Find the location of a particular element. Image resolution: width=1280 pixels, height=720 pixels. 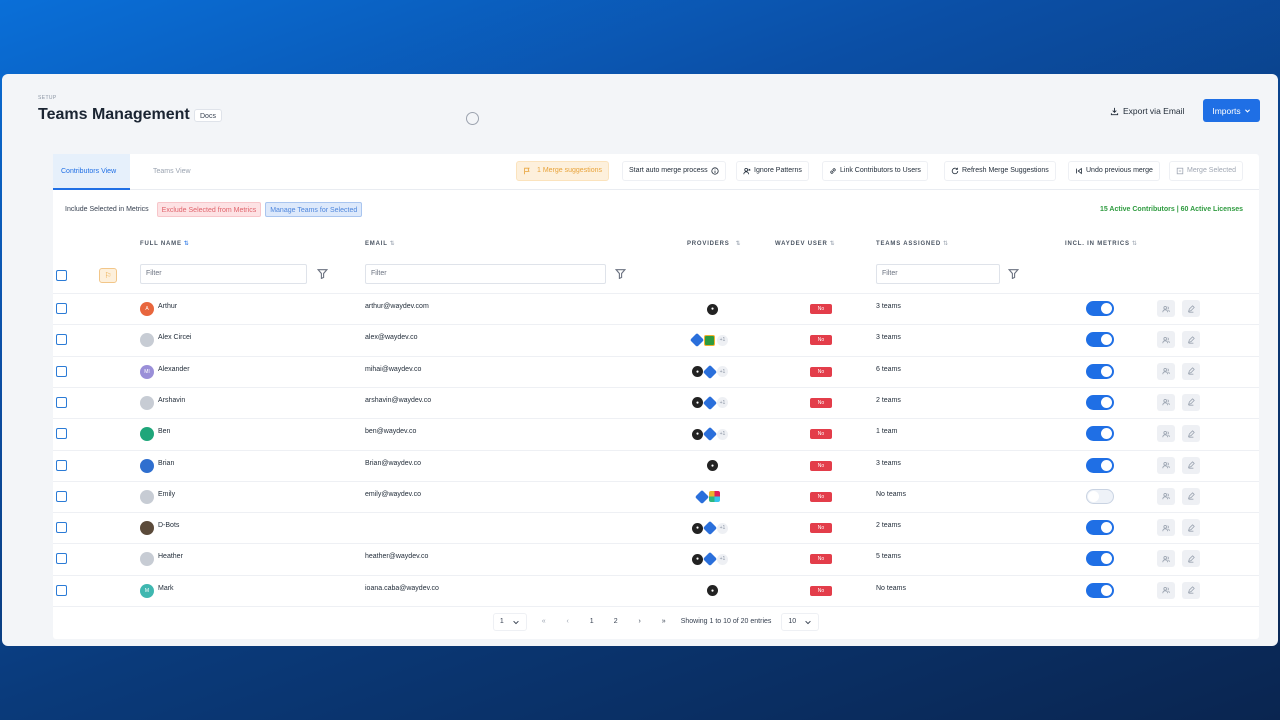

teams-assigned: 1 team is located at coordinates (887, 432).